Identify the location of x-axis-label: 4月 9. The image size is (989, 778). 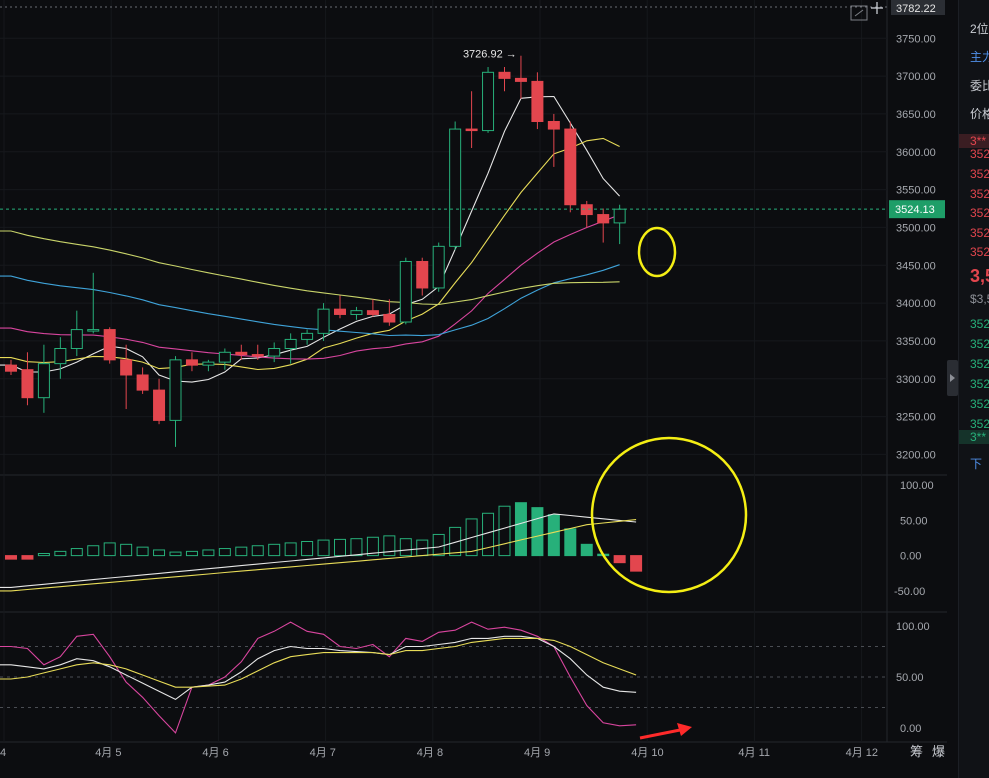
(537, 753).